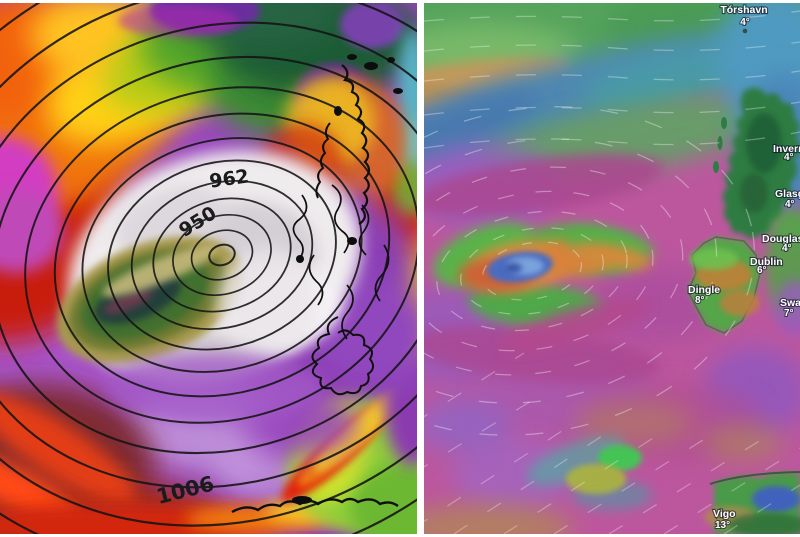  Describe the element at coordinates (743, 10) in the screenshot. I see `city-name: Tórshavn` at that location.